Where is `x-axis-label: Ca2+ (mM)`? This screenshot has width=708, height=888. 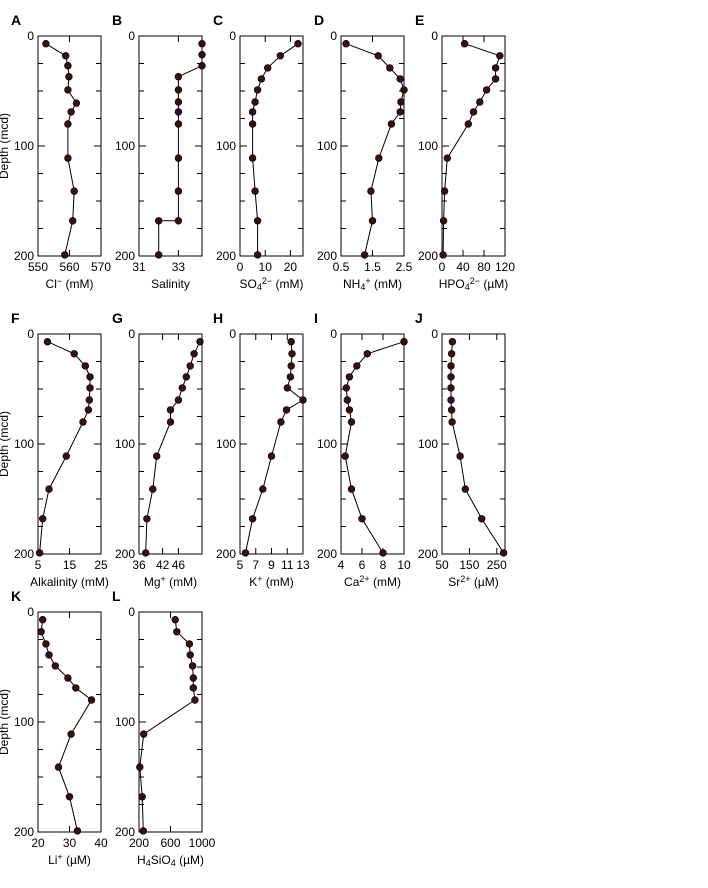
x-axis-label: Ca2+ (mM) is located at coordinates (372, 581).